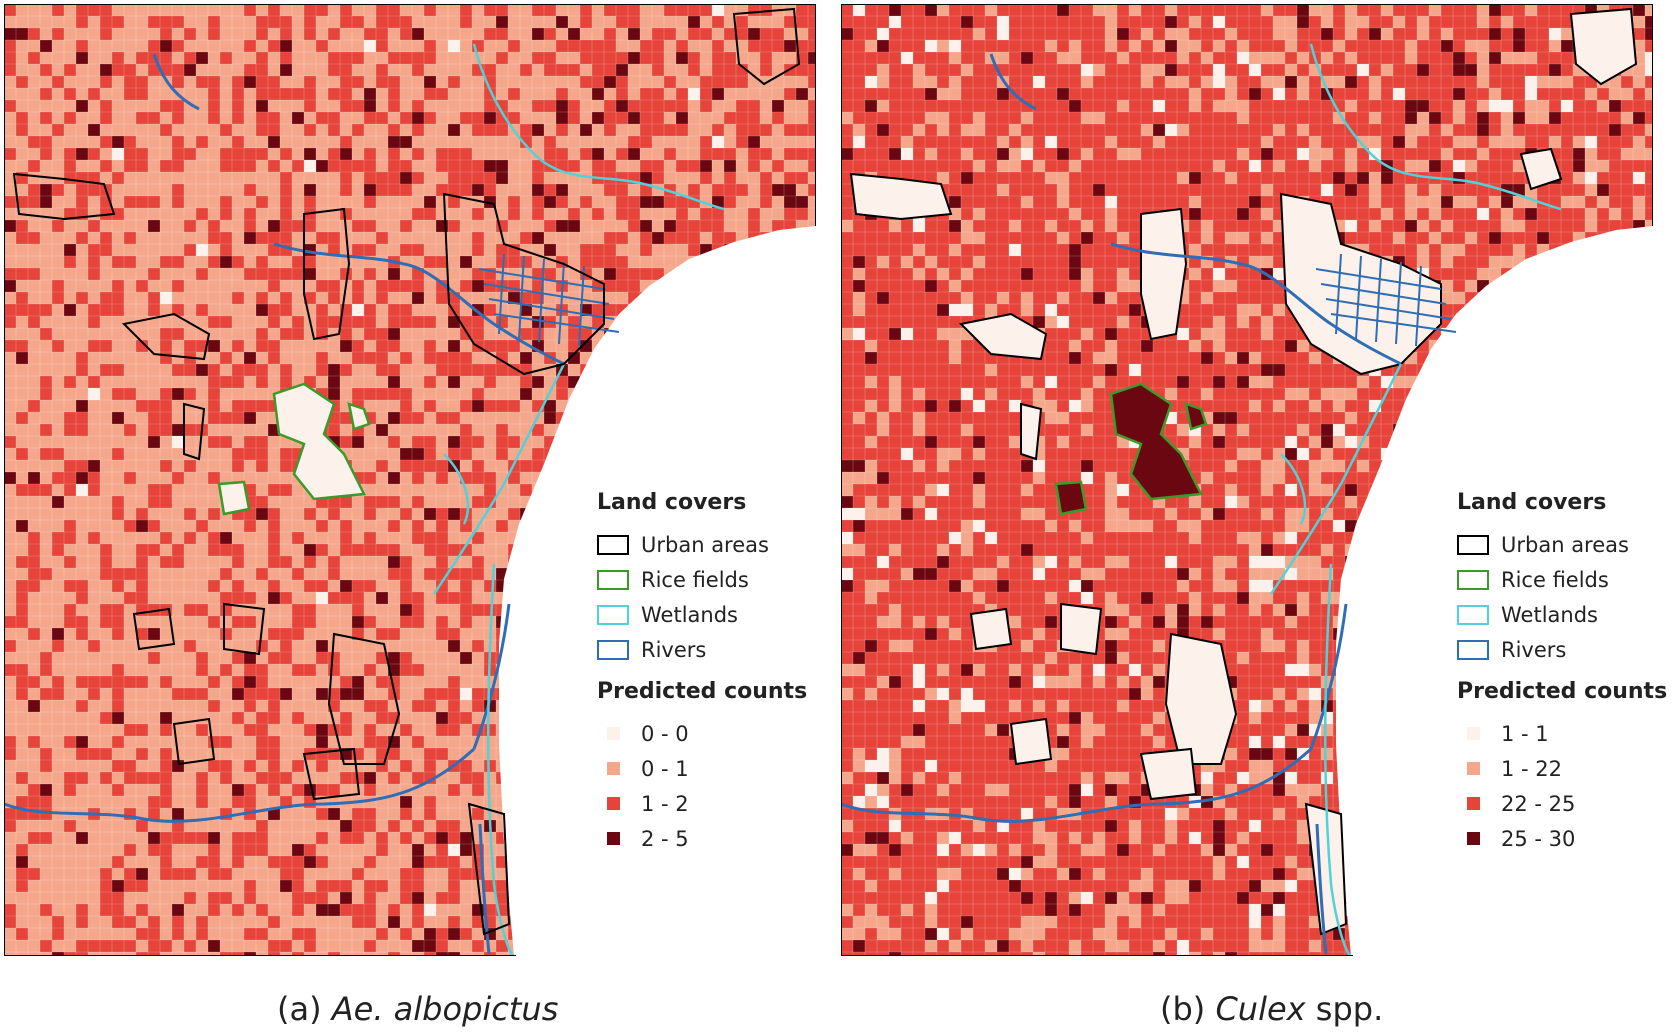  What do you see at coordinates (1260, 1009) in the screenshot?
I see `caption-species: Culex` at bounding box center [1260, 1009].